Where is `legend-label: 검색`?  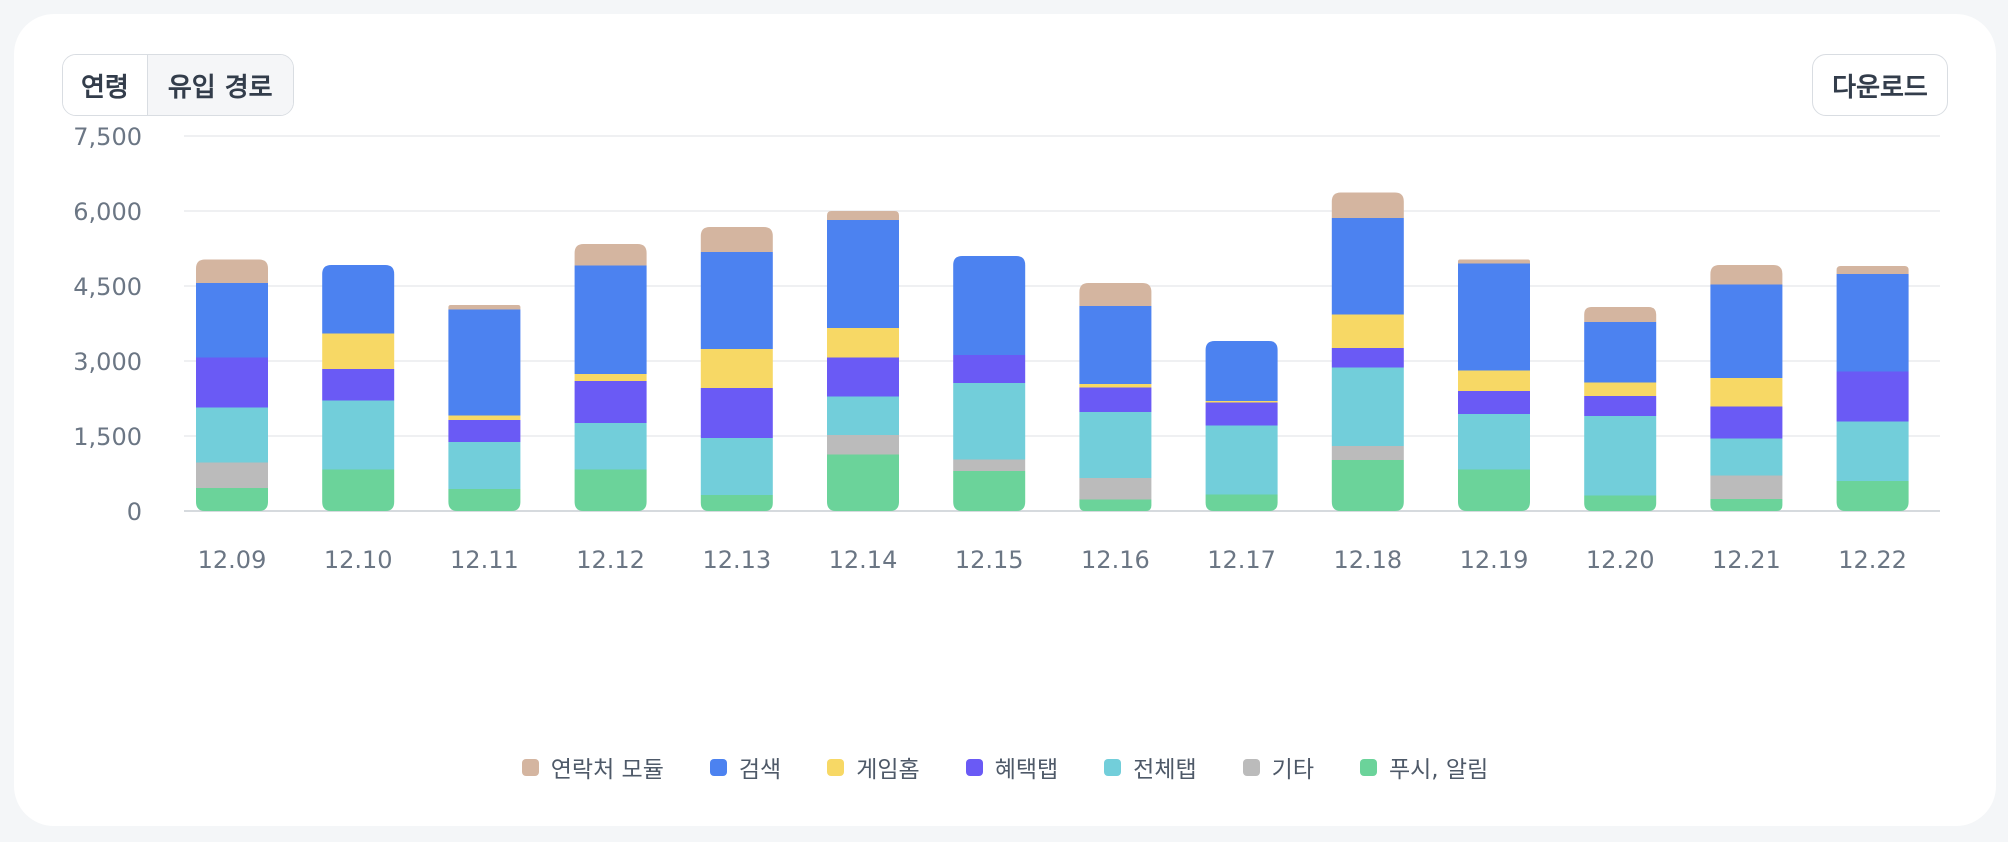
legend-label: 검색 is located at coordinates (760, 770).